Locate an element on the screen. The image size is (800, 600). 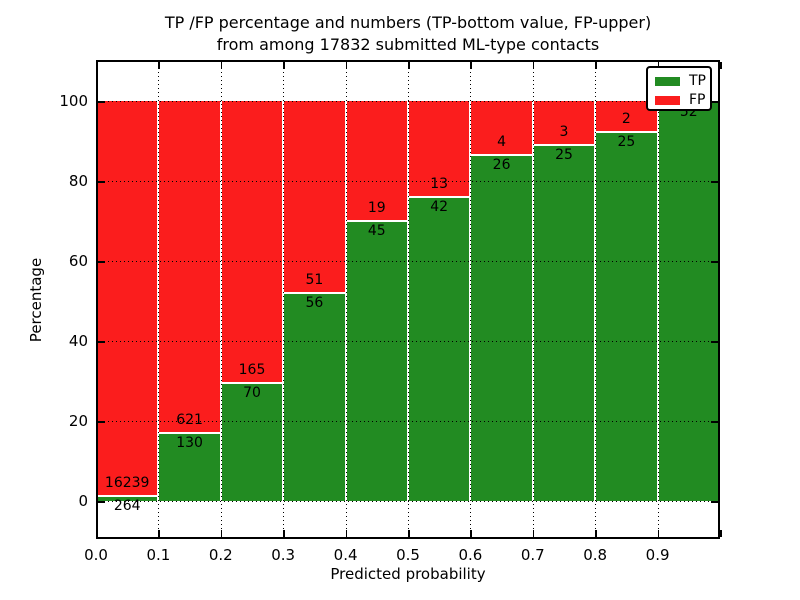
y-tick-label: 60 is located at coordinates (78, 261).